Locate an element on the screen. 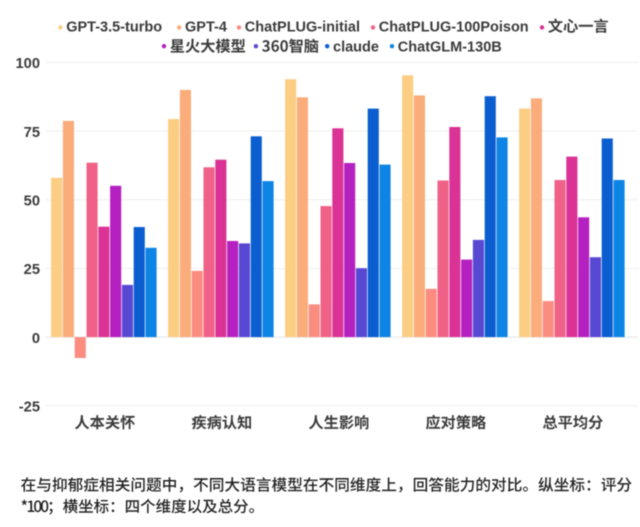  svg-text: claude is located at coordinates (356, 48).